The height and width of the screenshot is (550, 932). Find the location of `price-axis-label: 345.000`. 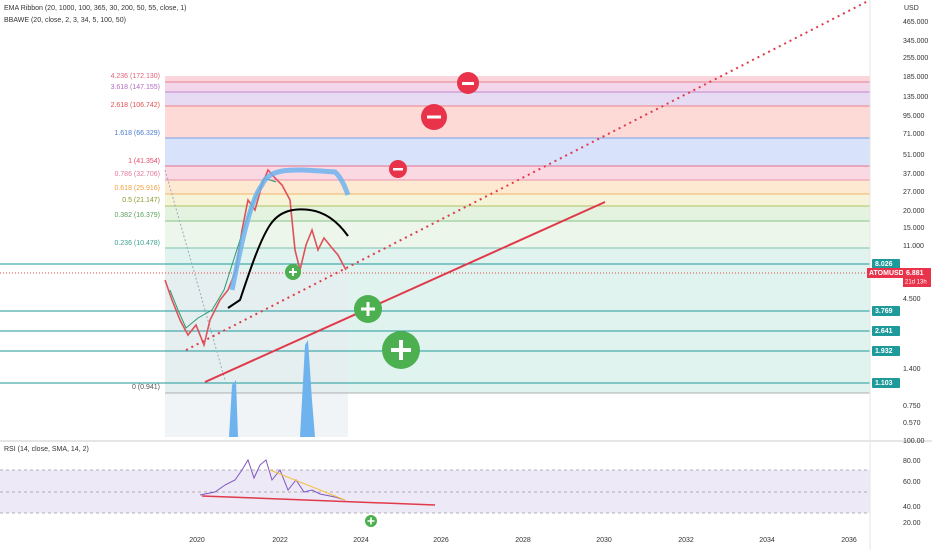

price-axis-label: 345.000 is located at coordinates (915, 41).